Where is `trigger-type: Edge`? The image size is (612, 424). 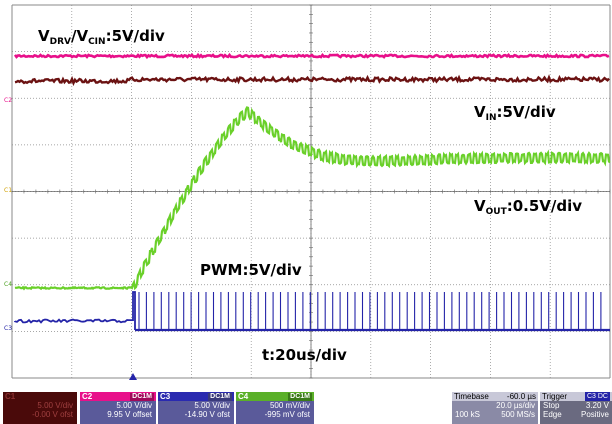 trigger-type: Edge is located at coordinates (552, 414).